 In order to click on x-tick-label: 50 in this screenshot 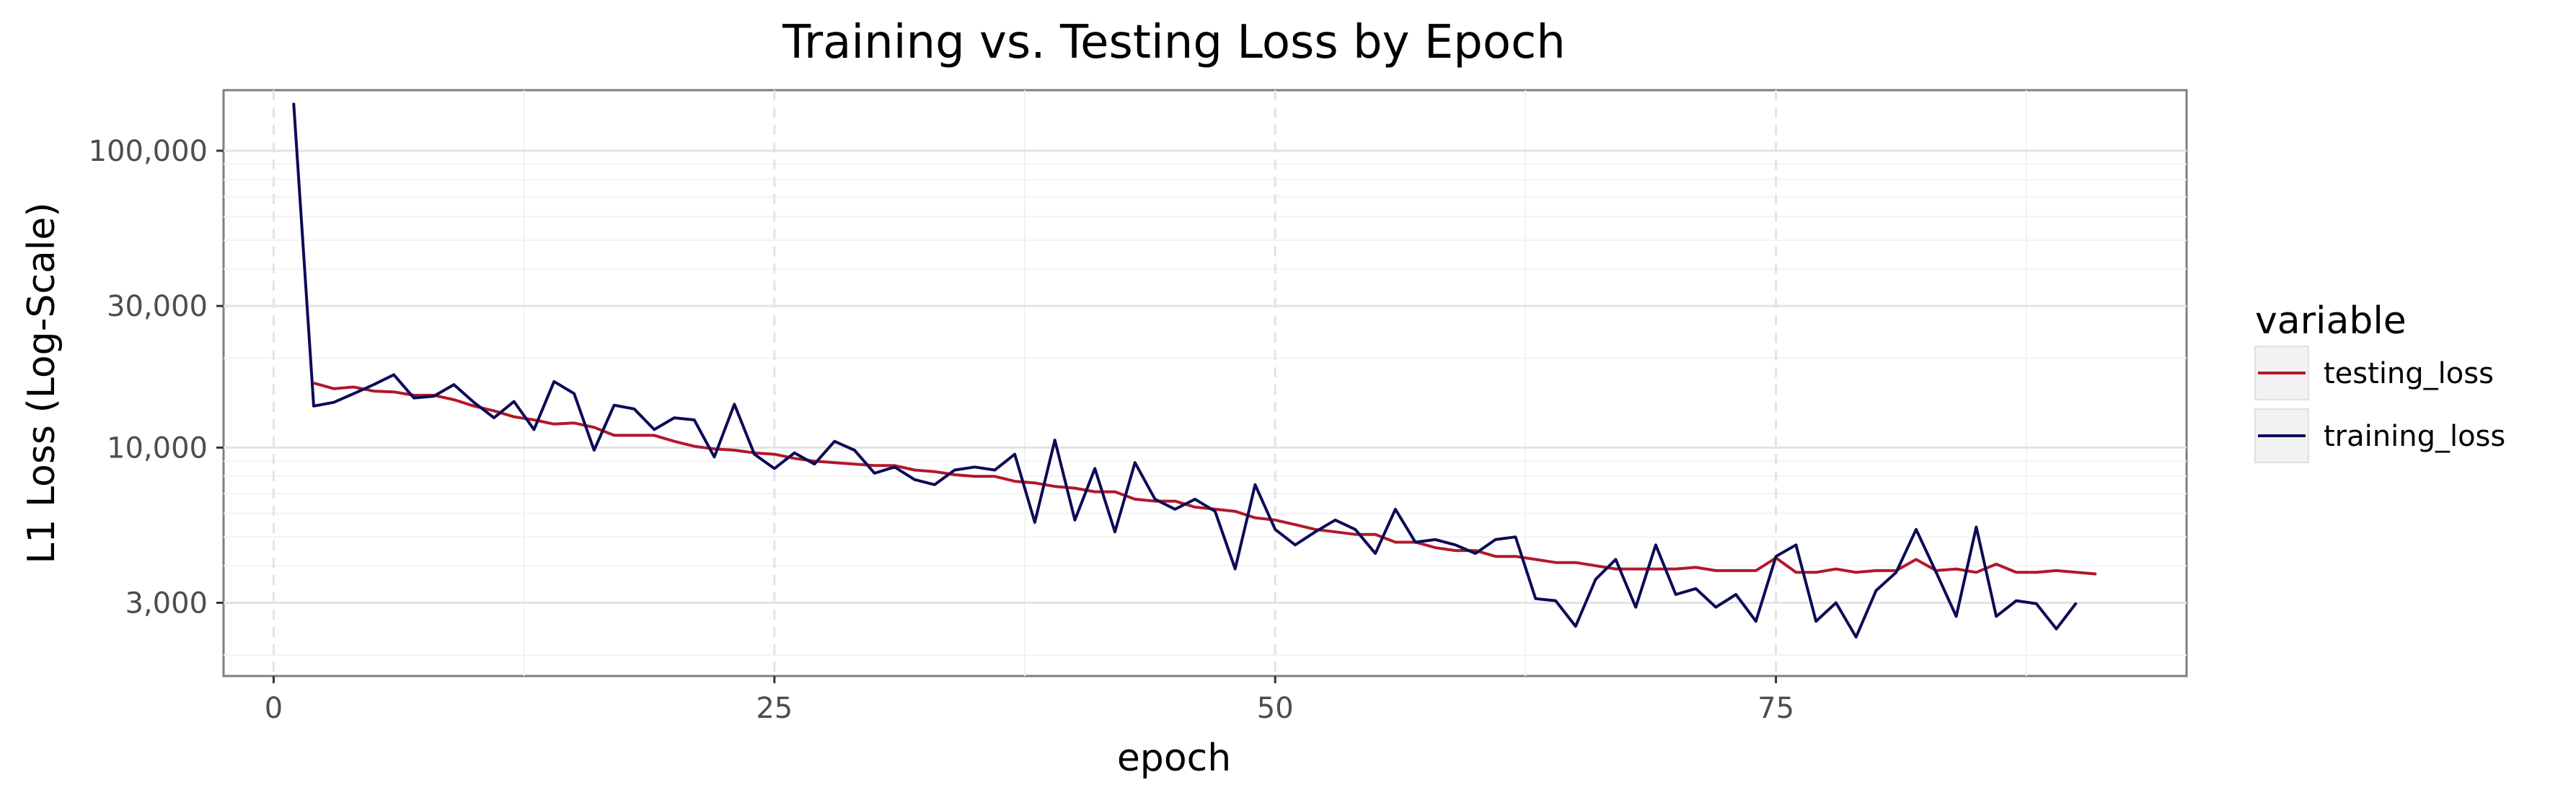, I will do `click(1275, 708)`.